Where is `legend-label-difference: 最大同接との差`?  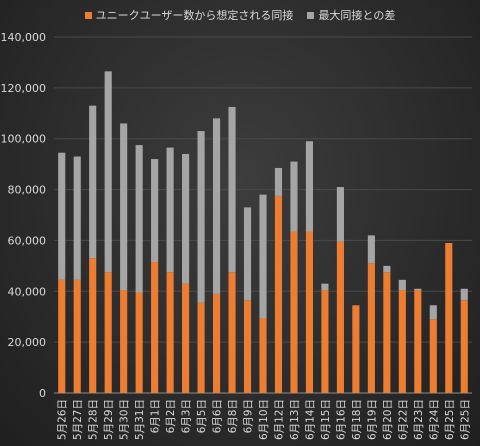 legend-label-difference: 最大同接との差 is located at coordinates (357, 15).